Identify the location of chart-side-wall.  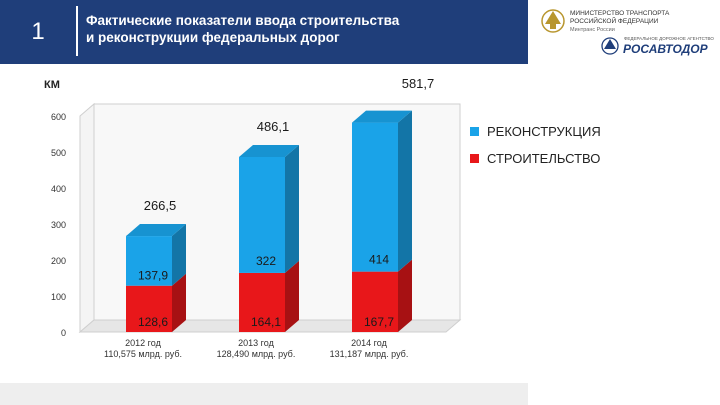
(87, 218).